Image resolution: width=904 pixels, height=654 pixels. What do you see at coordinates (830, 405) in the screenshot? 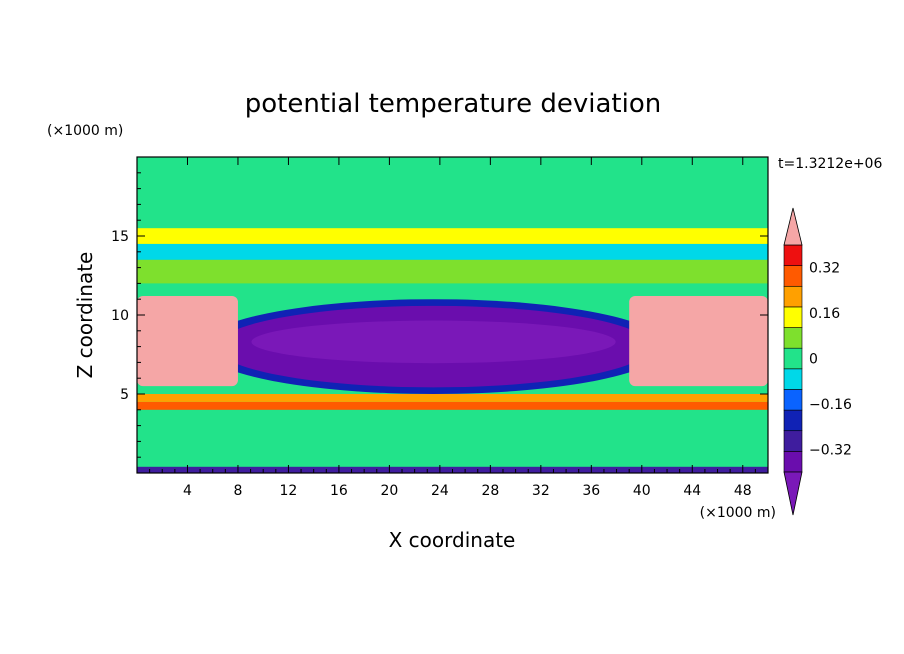
I see `colorbar-tick-label: −0.16` at bounding box center [830, 405].